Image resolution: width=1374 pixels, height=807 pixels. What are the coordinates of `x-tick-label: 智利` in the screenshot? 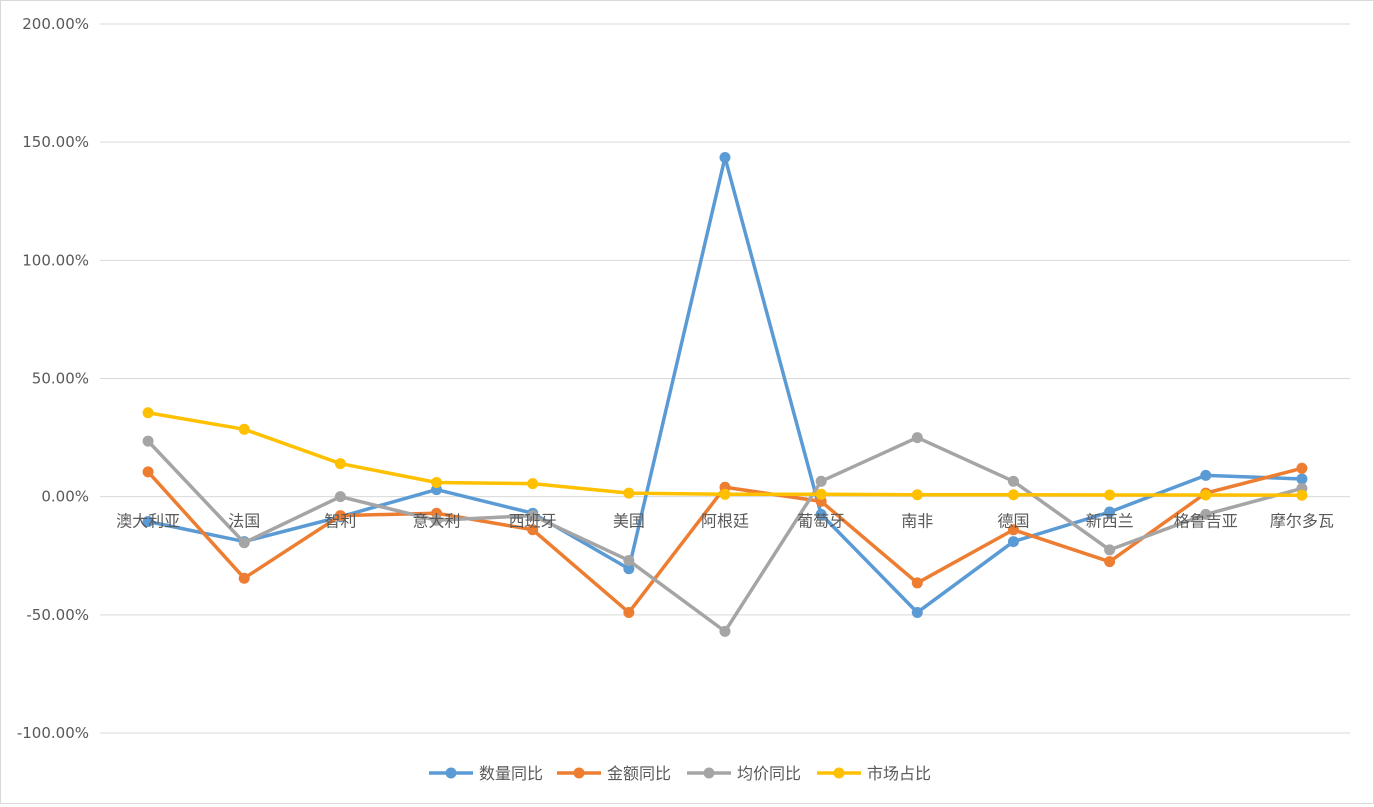 It's located at (340, 521).